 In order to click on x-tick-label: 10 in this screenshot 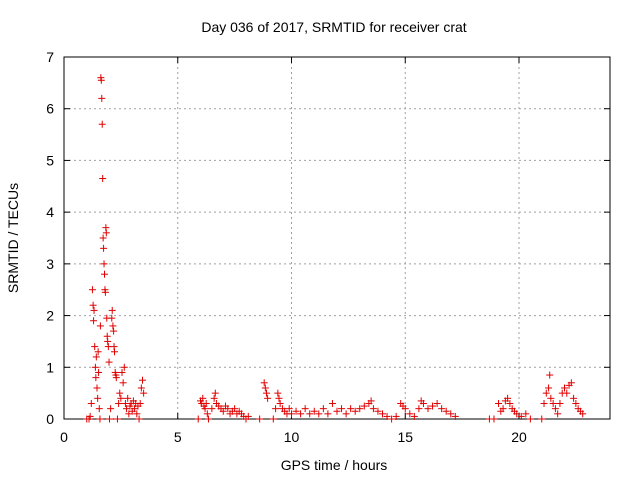, I will do `click(292, 437)`.